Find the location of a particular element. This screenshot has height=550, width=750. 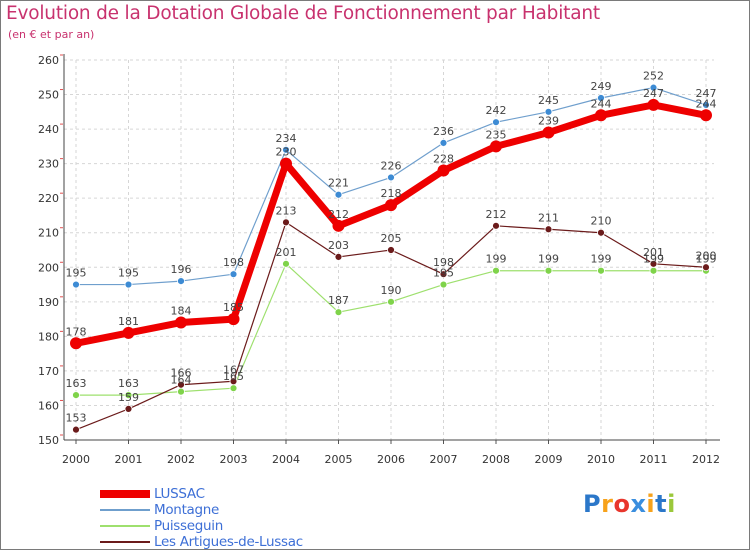

data-label: 205 is located at coordinates (391, 238).